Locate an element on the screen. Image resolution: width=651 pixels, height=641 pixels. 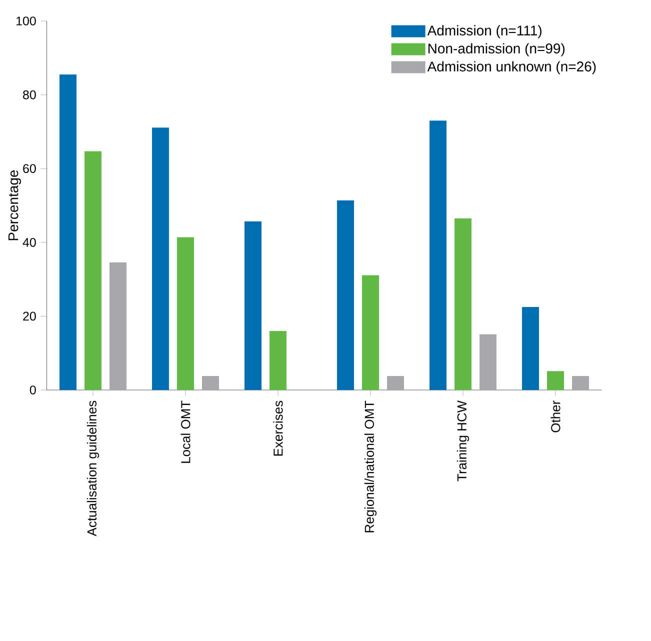
x-tick-label: Exercises is located at coordinates (278, 428).